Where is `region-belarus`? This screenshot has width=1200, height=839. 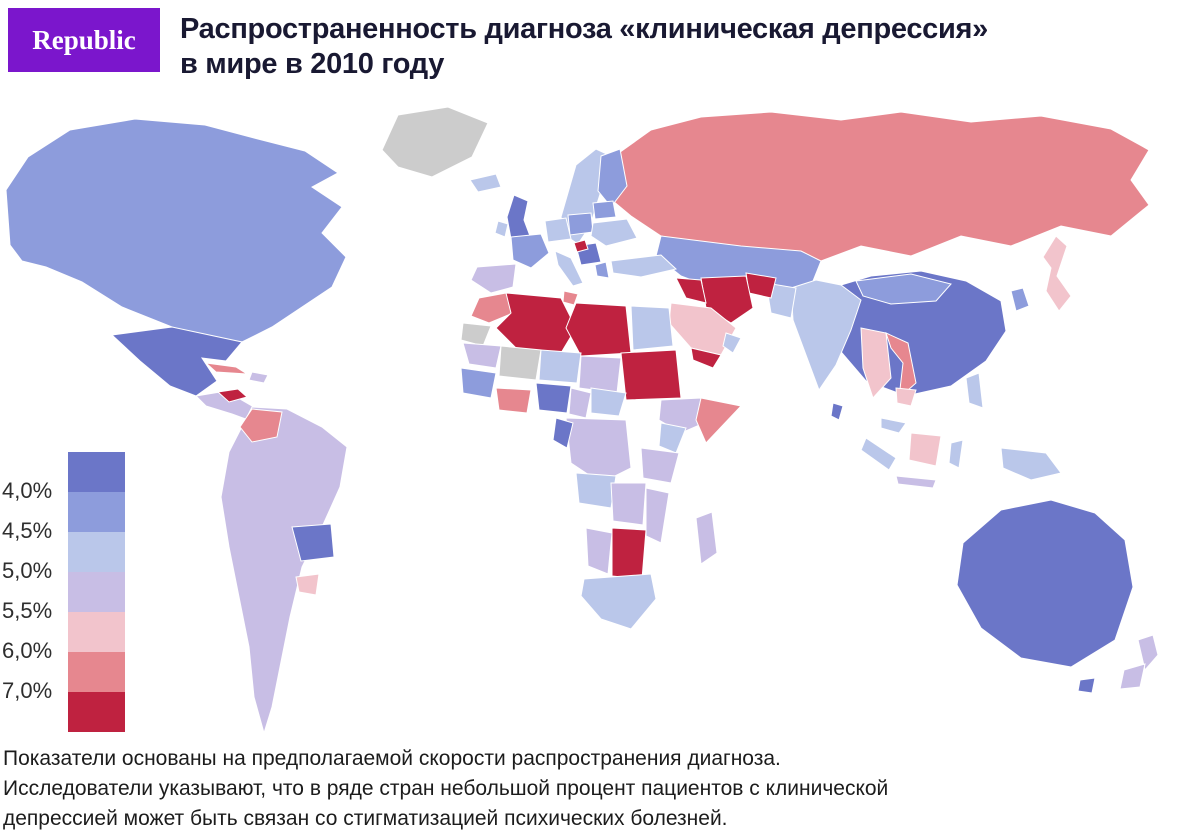
region-belarus is located at coordinates (604, 210).